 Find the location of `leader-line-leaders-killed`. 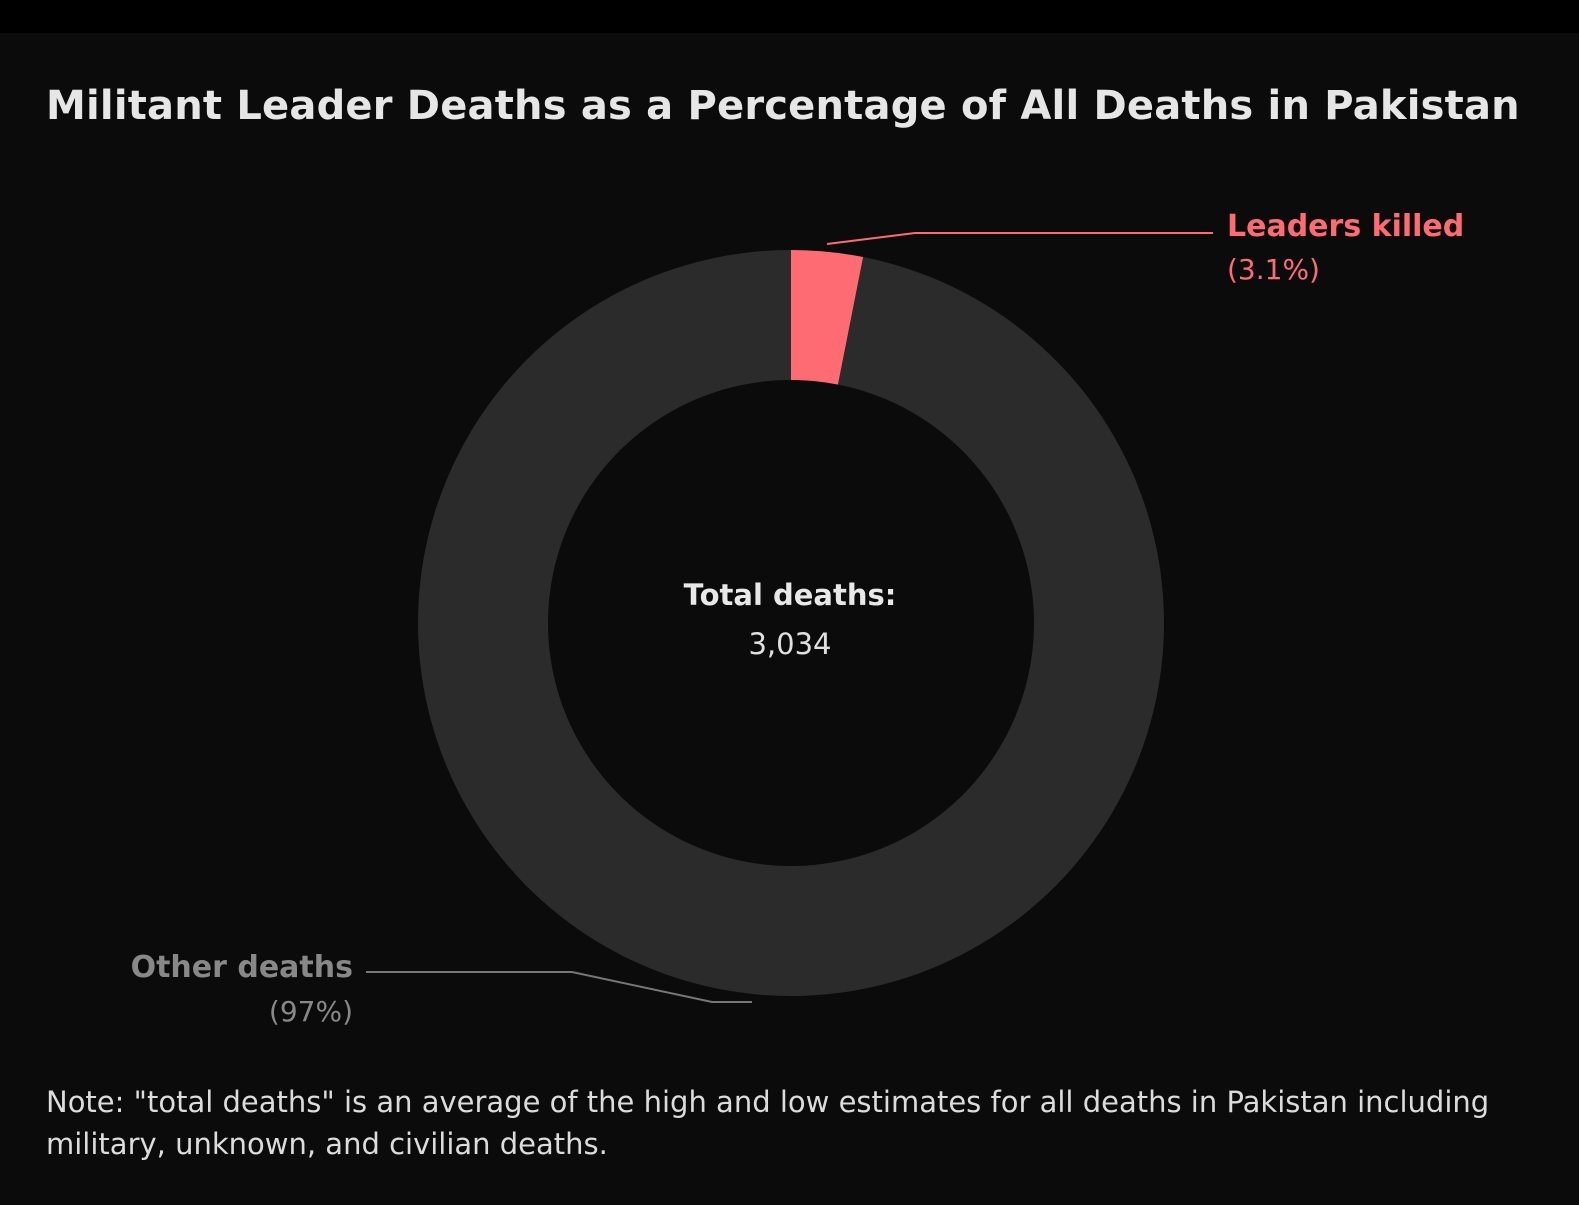

leader-line-leaders-killed is located at coordinates (1019, 238).